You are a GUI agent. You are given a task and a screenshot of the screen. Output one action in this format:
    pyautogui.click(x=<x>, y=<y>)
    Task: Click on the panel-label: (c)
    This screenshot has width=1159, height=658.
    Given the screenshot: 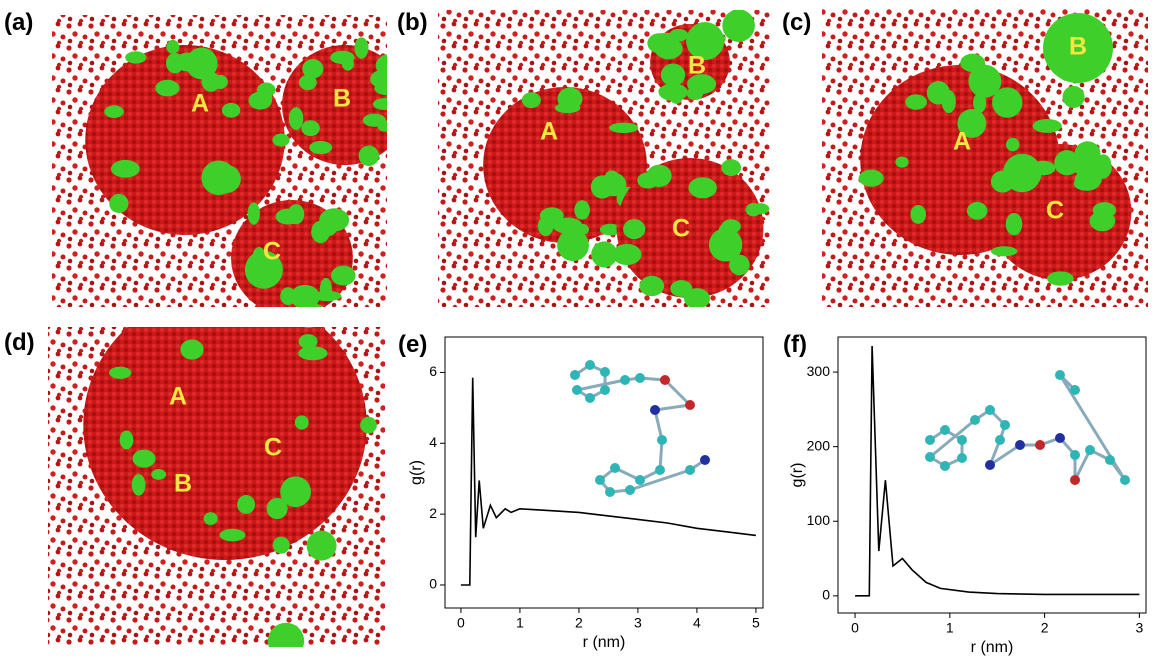 What is the action you would take?
    pyautogui.click(x=796, y=22)
    